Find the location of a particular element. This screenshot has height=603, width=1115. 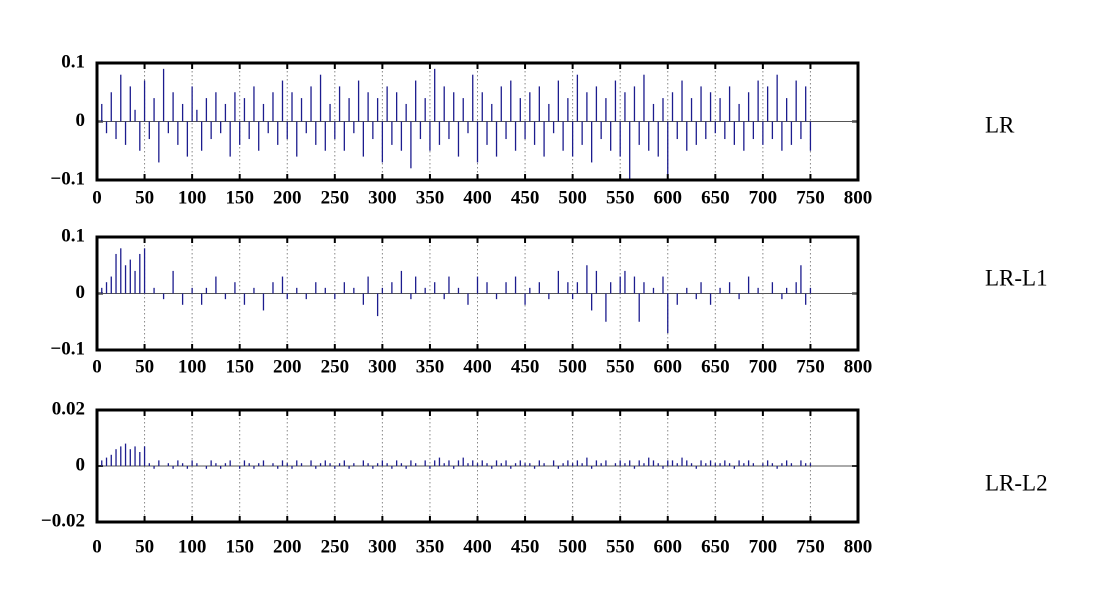

series-name: LR-L2 is located at coordinates (1016, 482).